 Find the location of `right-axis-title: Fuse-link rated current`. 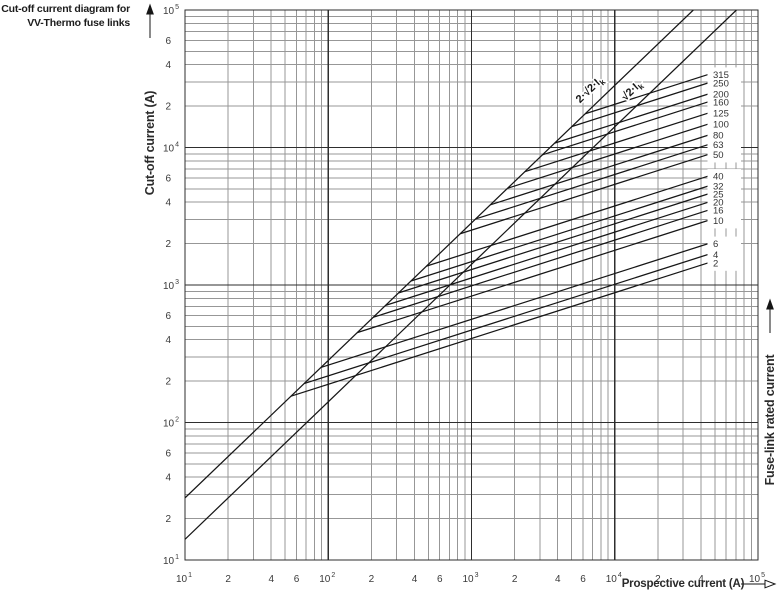

right-axis-title: Fuse-link rated current is located at coordinates (770, 420).